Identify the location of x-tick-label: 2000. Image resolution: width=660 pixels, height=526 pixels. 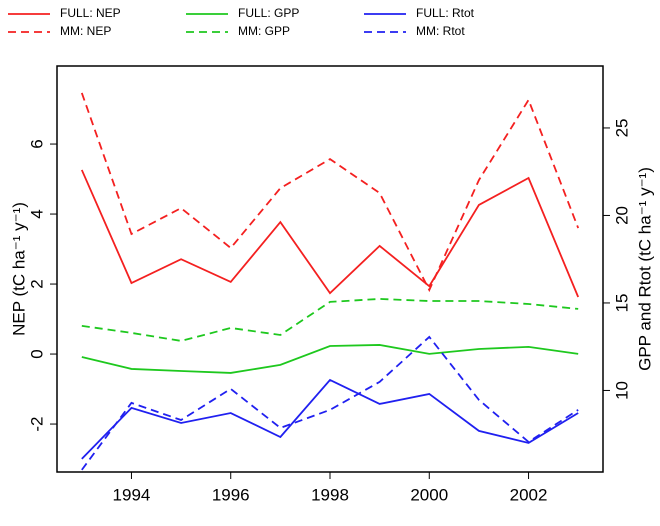
(429, 494).